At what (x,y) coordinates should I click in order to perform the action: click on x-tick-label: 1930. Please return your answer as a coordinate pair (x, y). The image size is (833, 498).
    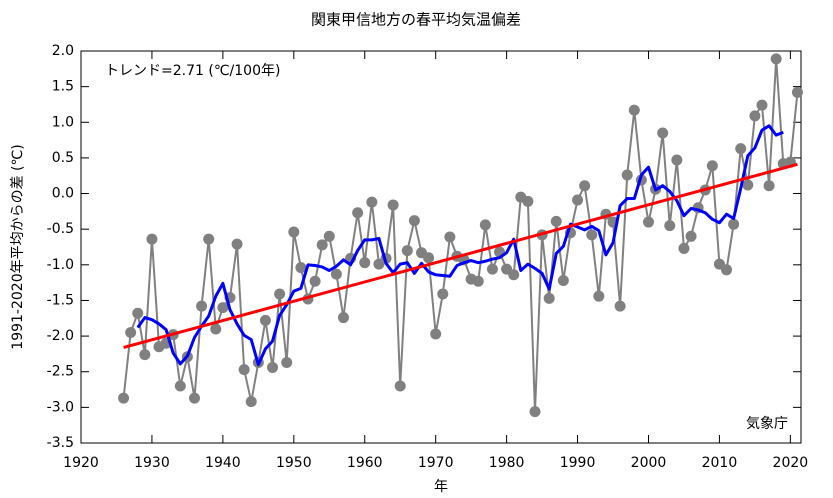
    Looking at the image, I should click on (152, 463).